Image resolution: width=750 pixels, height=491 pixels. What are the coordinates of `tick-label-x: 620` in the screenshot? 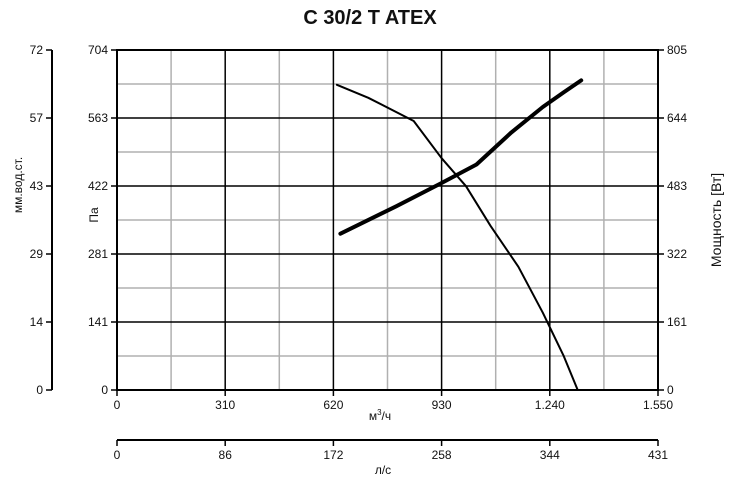 It's located at (333, 405).